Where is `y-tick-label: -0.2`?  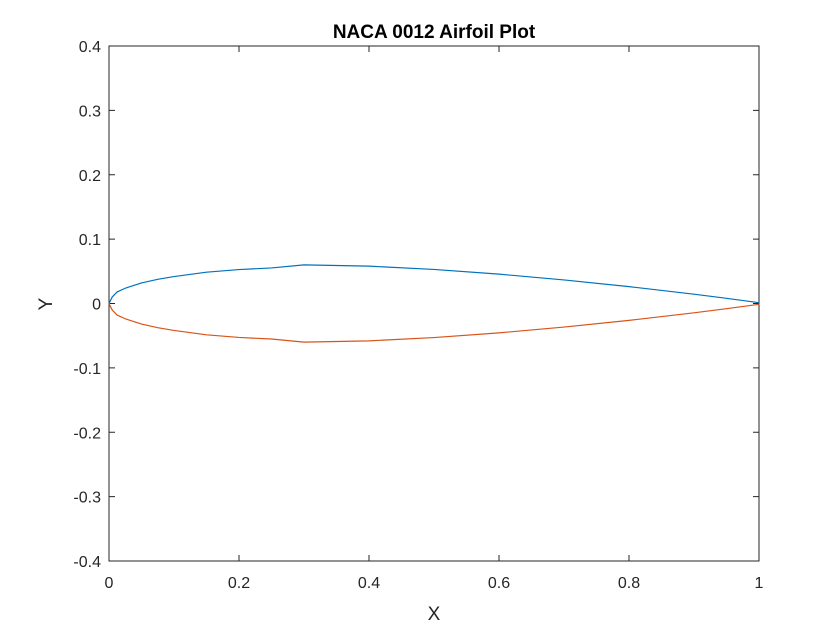
y-tick-label: -0.2 is located at coordinates (87, 433).